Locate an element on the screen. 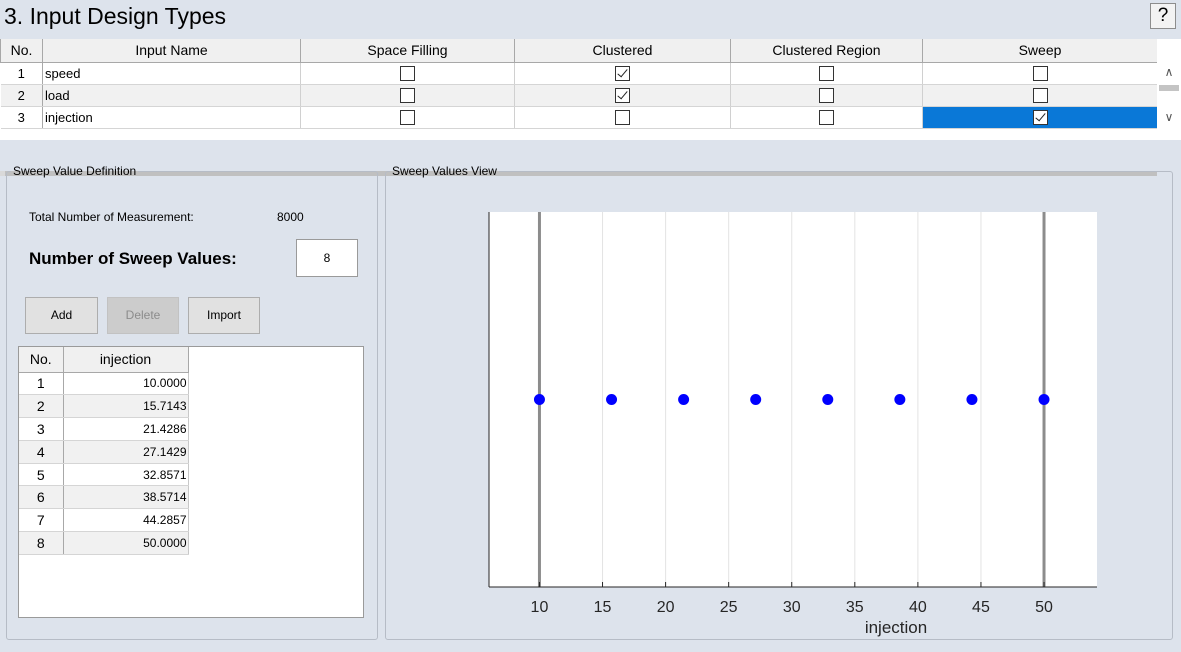 The width and height of the screenshot is (1181, 652). row-number: 6 is located at coordinates (41, 497).